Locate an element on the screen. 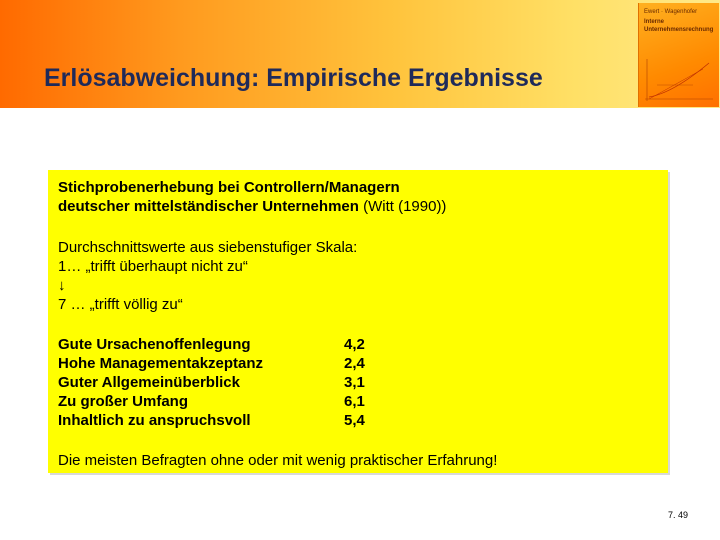 The height and width of the screenshot is (540, 720). heading-line2-text: deutscher mittelständischer Unternehmen is located at coordinates (208, 206).